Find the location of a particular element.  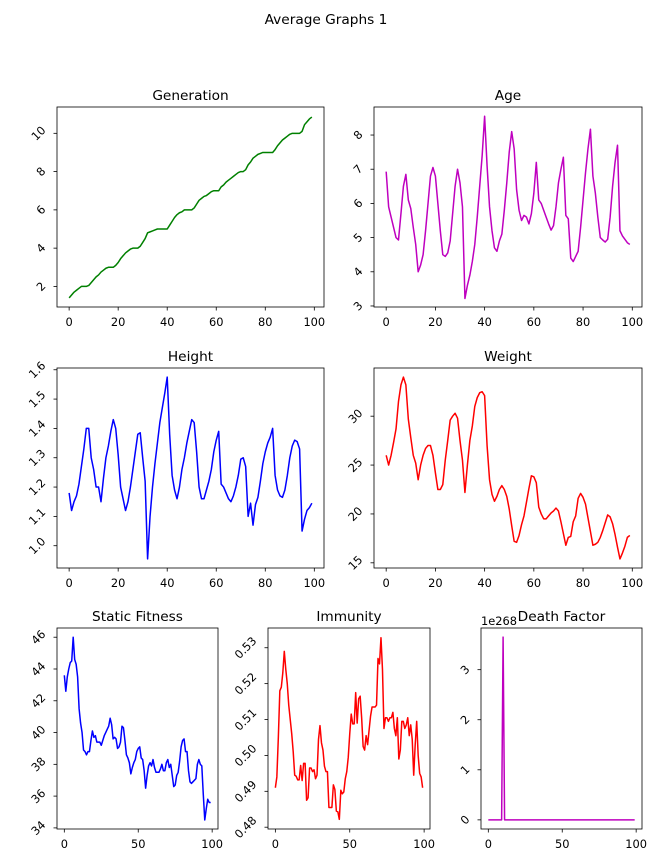

axes-title: Weight is located at coordinates (508, 357).